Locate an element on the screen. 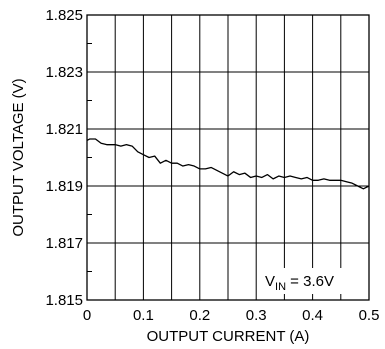 Image resolution: width=385 pixels, height=349 pixels. annotation-box is located at coordinates (314, 281).